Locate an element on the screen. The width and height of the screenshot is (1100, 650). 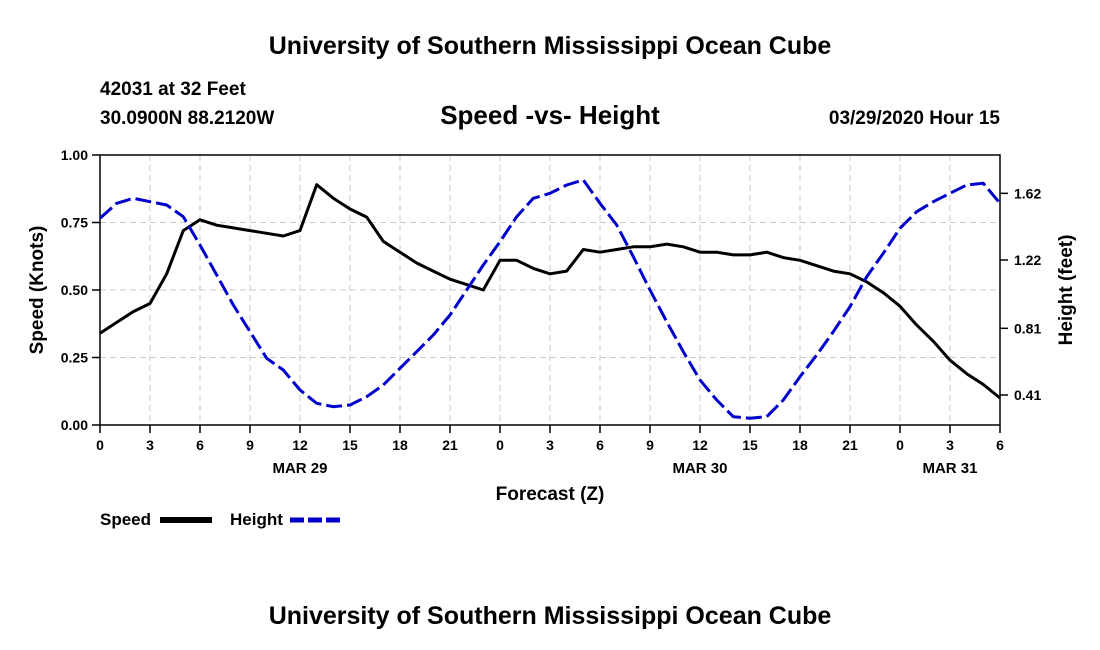
station-label: 42031 at 32 Feet is located at coordinates (173, 89).